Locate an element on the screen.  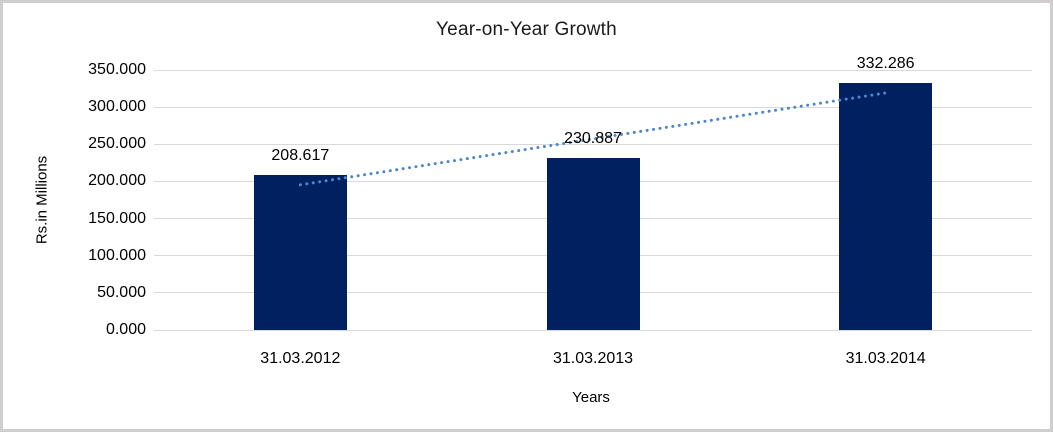
chart-title: Year-on-Year Growth is located at coordinates (526, 29).